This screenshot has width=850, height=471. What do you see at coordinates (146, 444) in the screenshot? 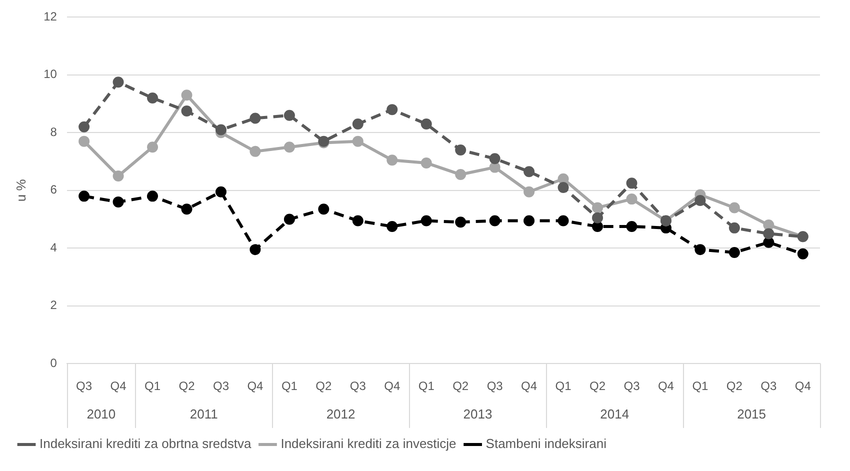
I see `legend-label: Indeksirani krediti za obrtna sredstva` at bounding box center [146, 444].